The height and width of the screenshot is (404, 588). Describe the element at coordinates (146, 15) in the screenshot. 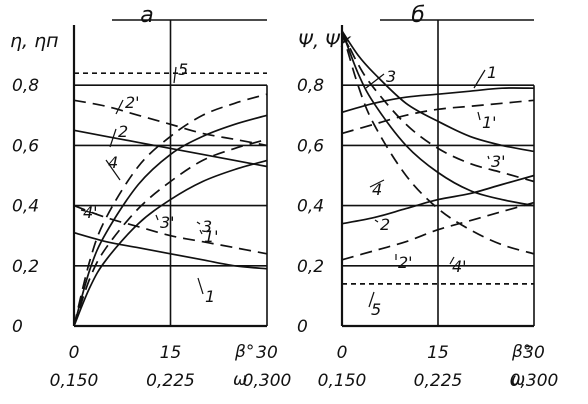

I see `panel-title: а` at that location.